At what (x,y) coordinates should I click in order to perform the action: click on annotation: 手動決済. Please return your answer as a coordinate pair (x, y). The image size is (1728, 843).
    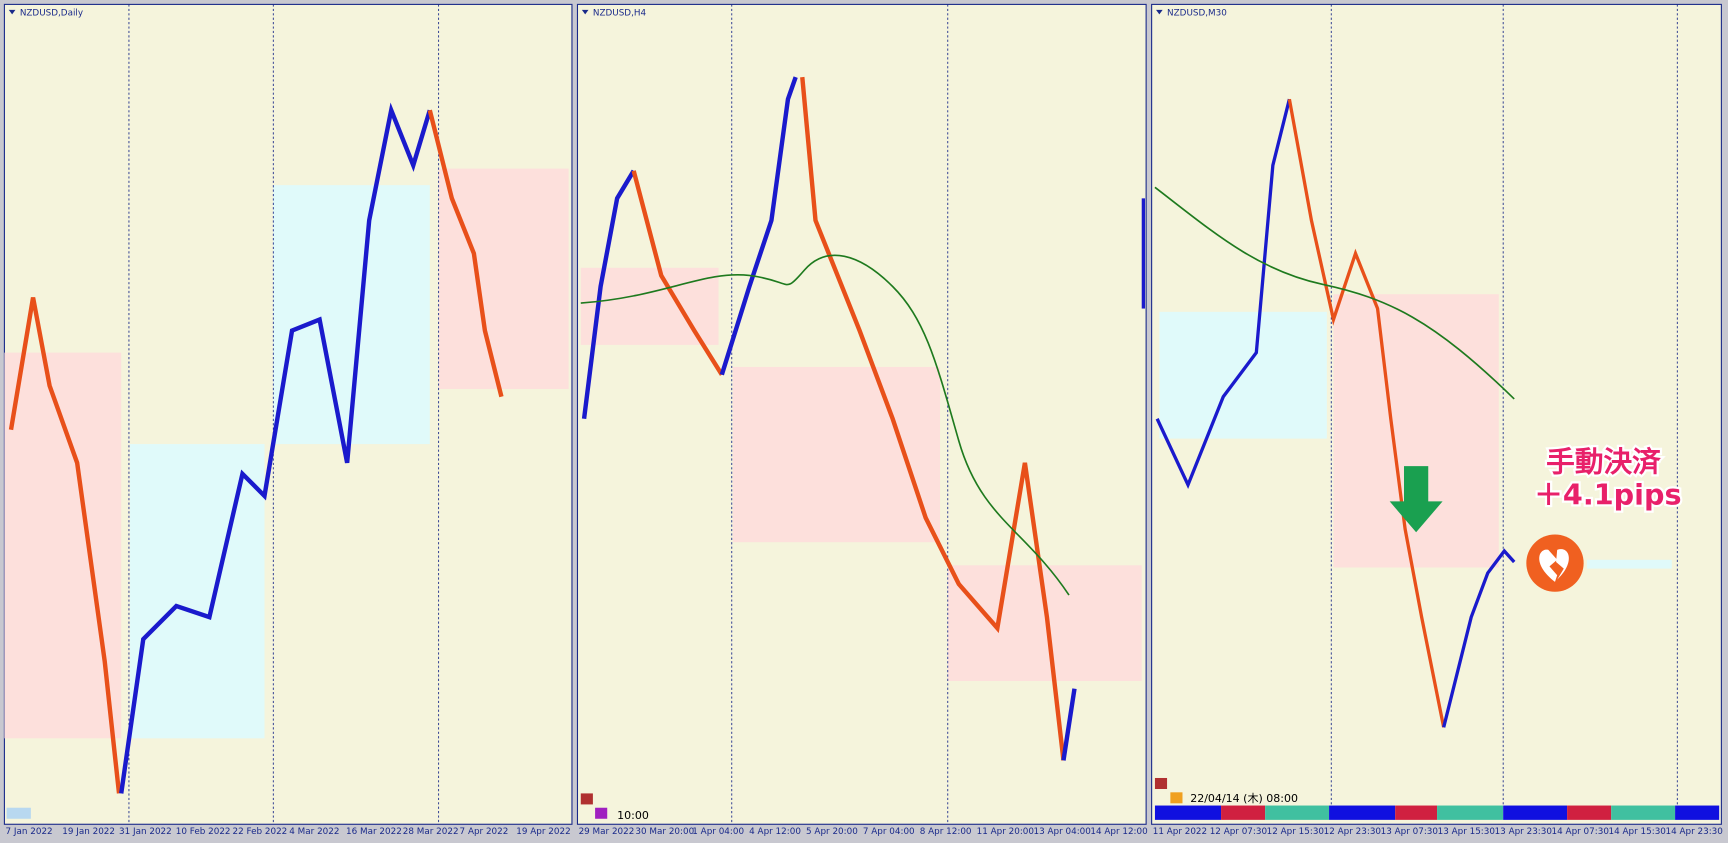
    Looking at the image, I should click on (1603, 462).